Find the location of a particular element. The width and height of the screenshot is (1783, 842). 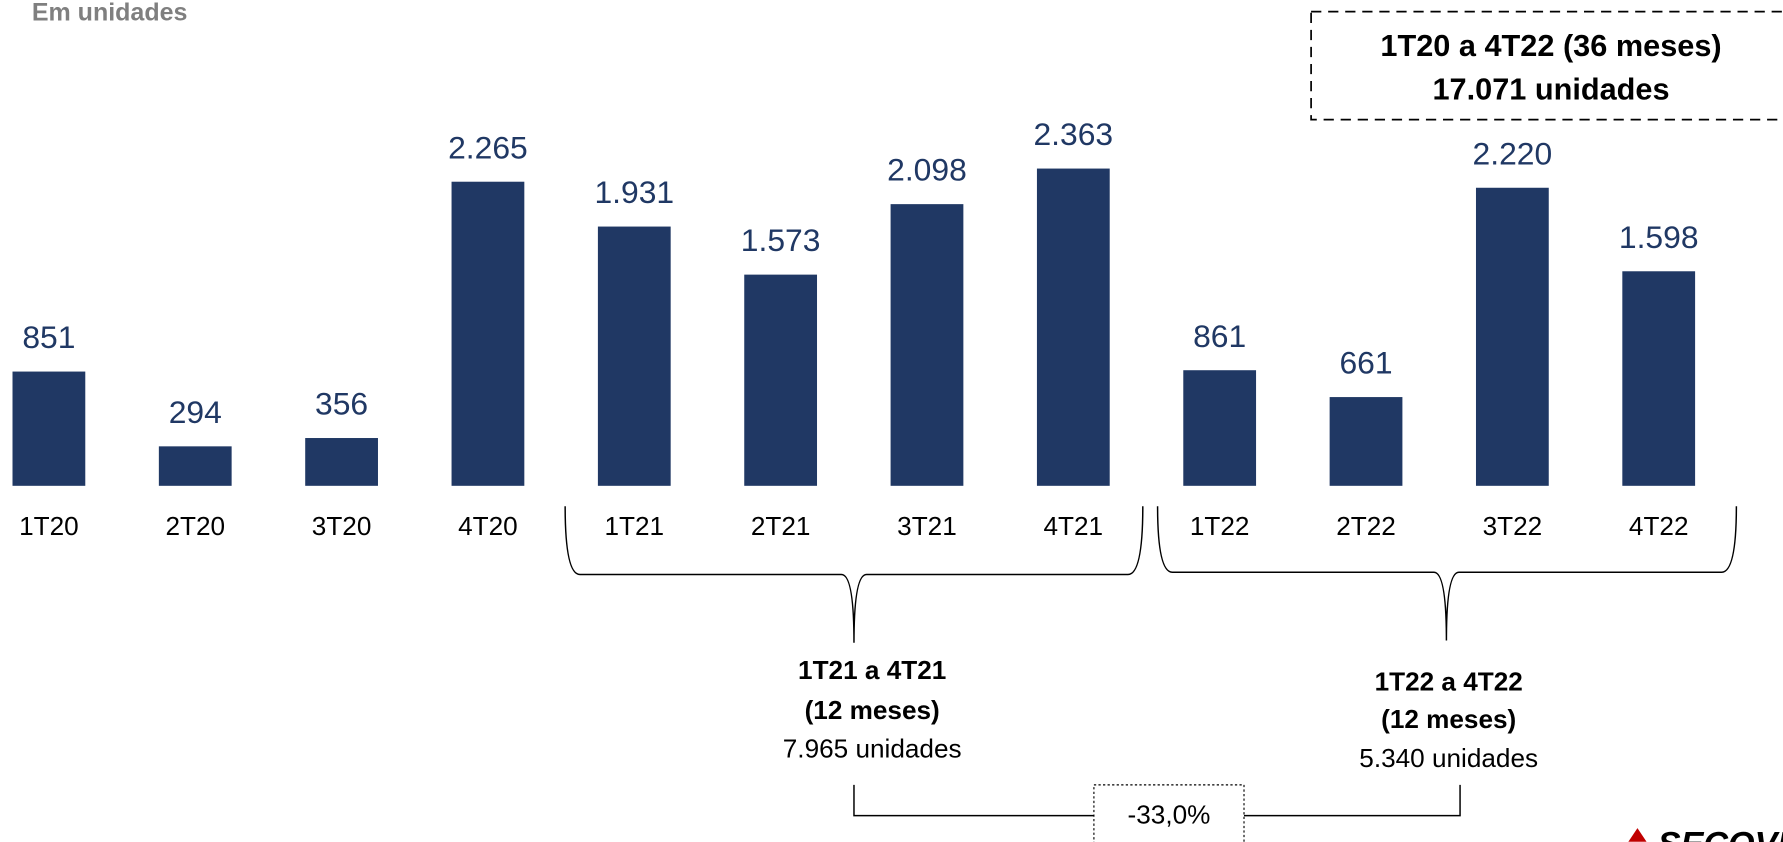

total-value: 17.071 unidades is located at coordinates (1550, 88).